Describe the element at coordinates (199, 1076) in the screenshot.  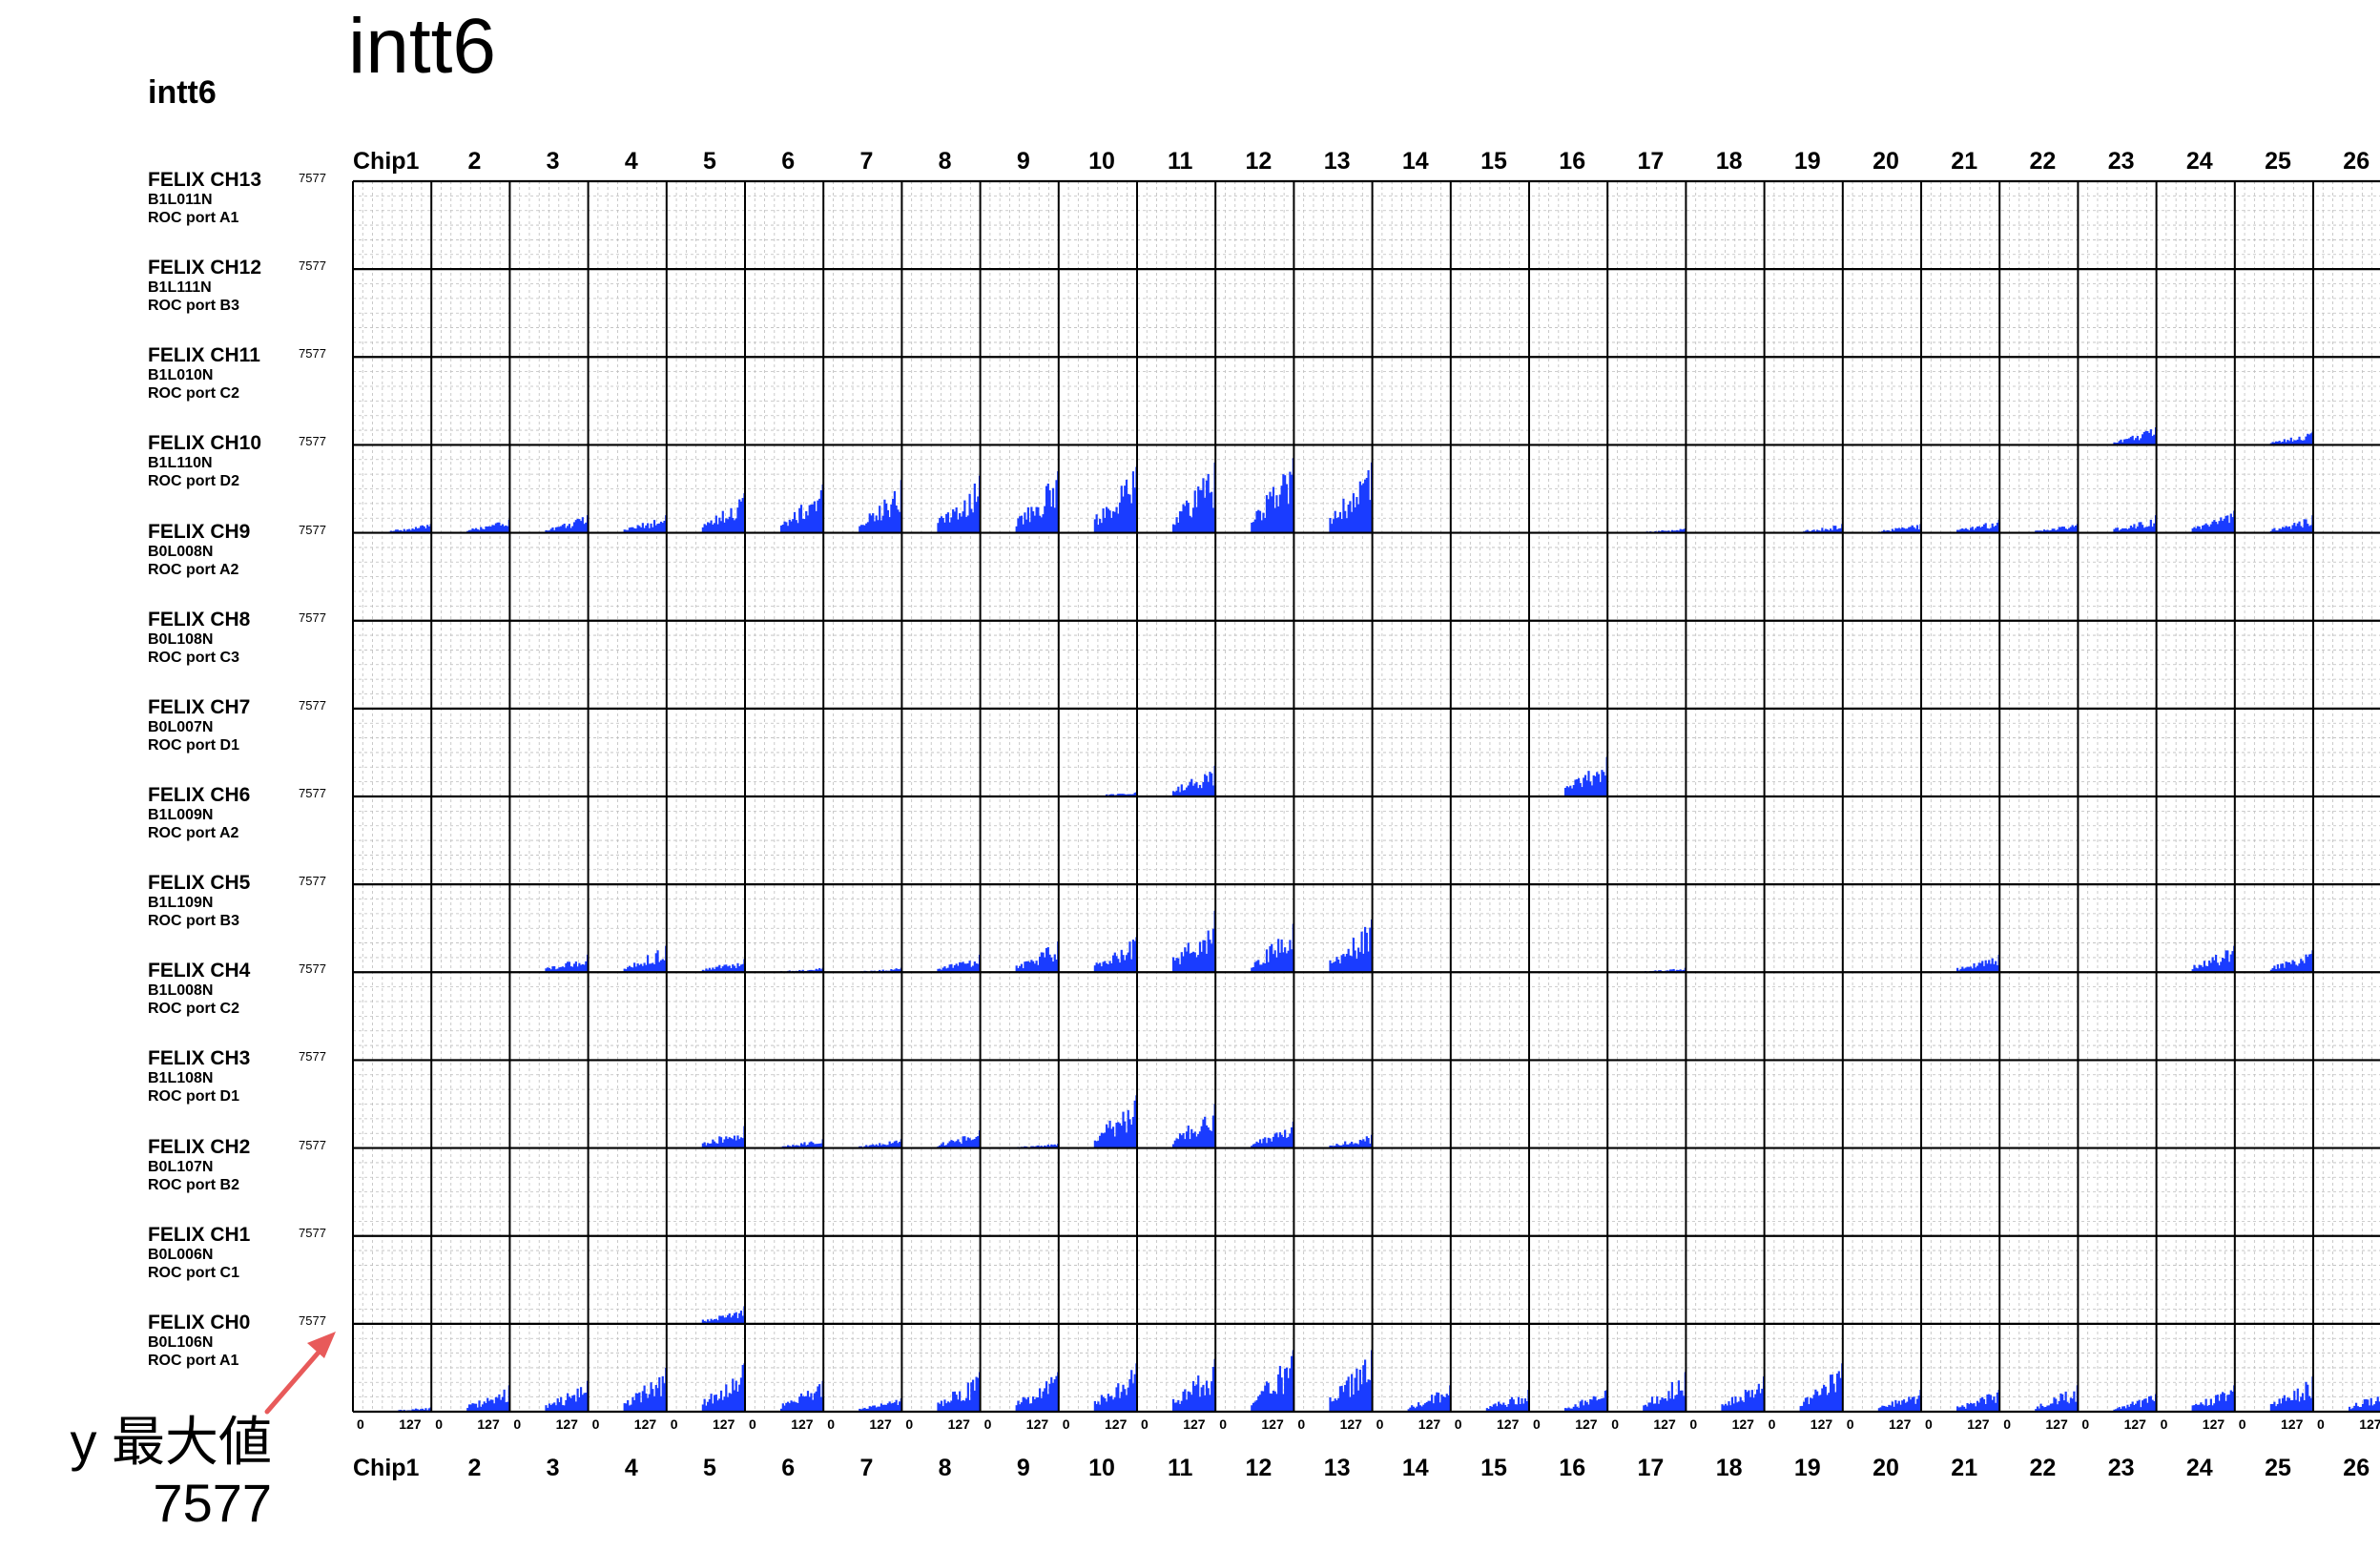
I see `row-label: FELIX CH3 B1L108N ROC port D1` at that location.